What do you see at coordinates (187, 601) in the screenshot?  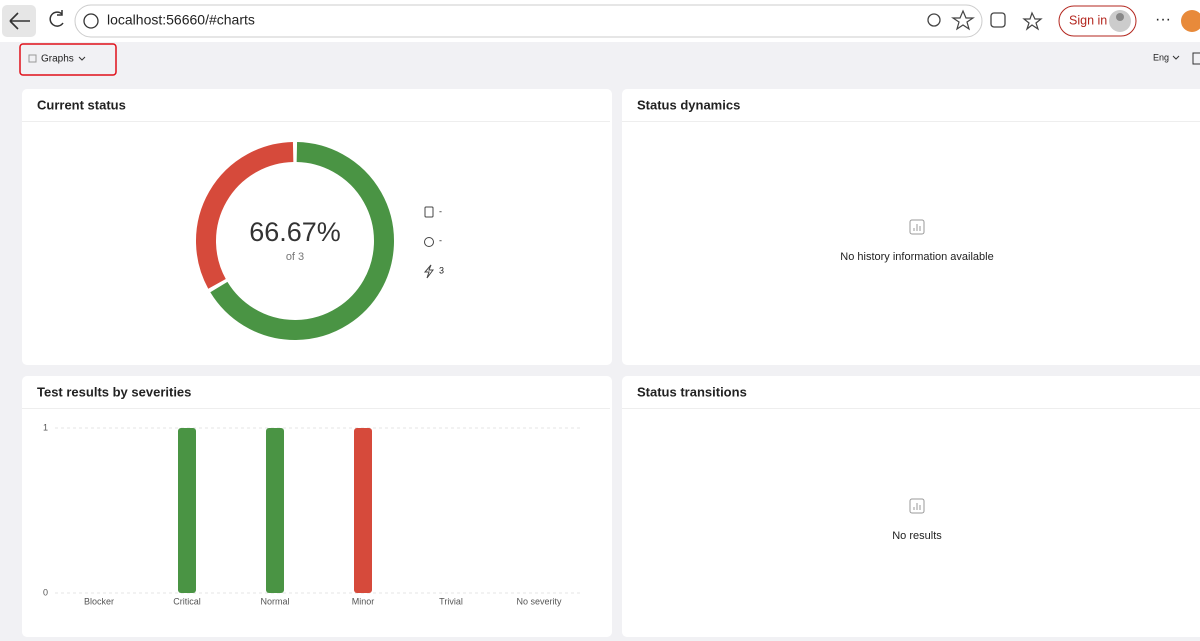 I see `x-tick-label: Critical` at bounding box center [187, 601].